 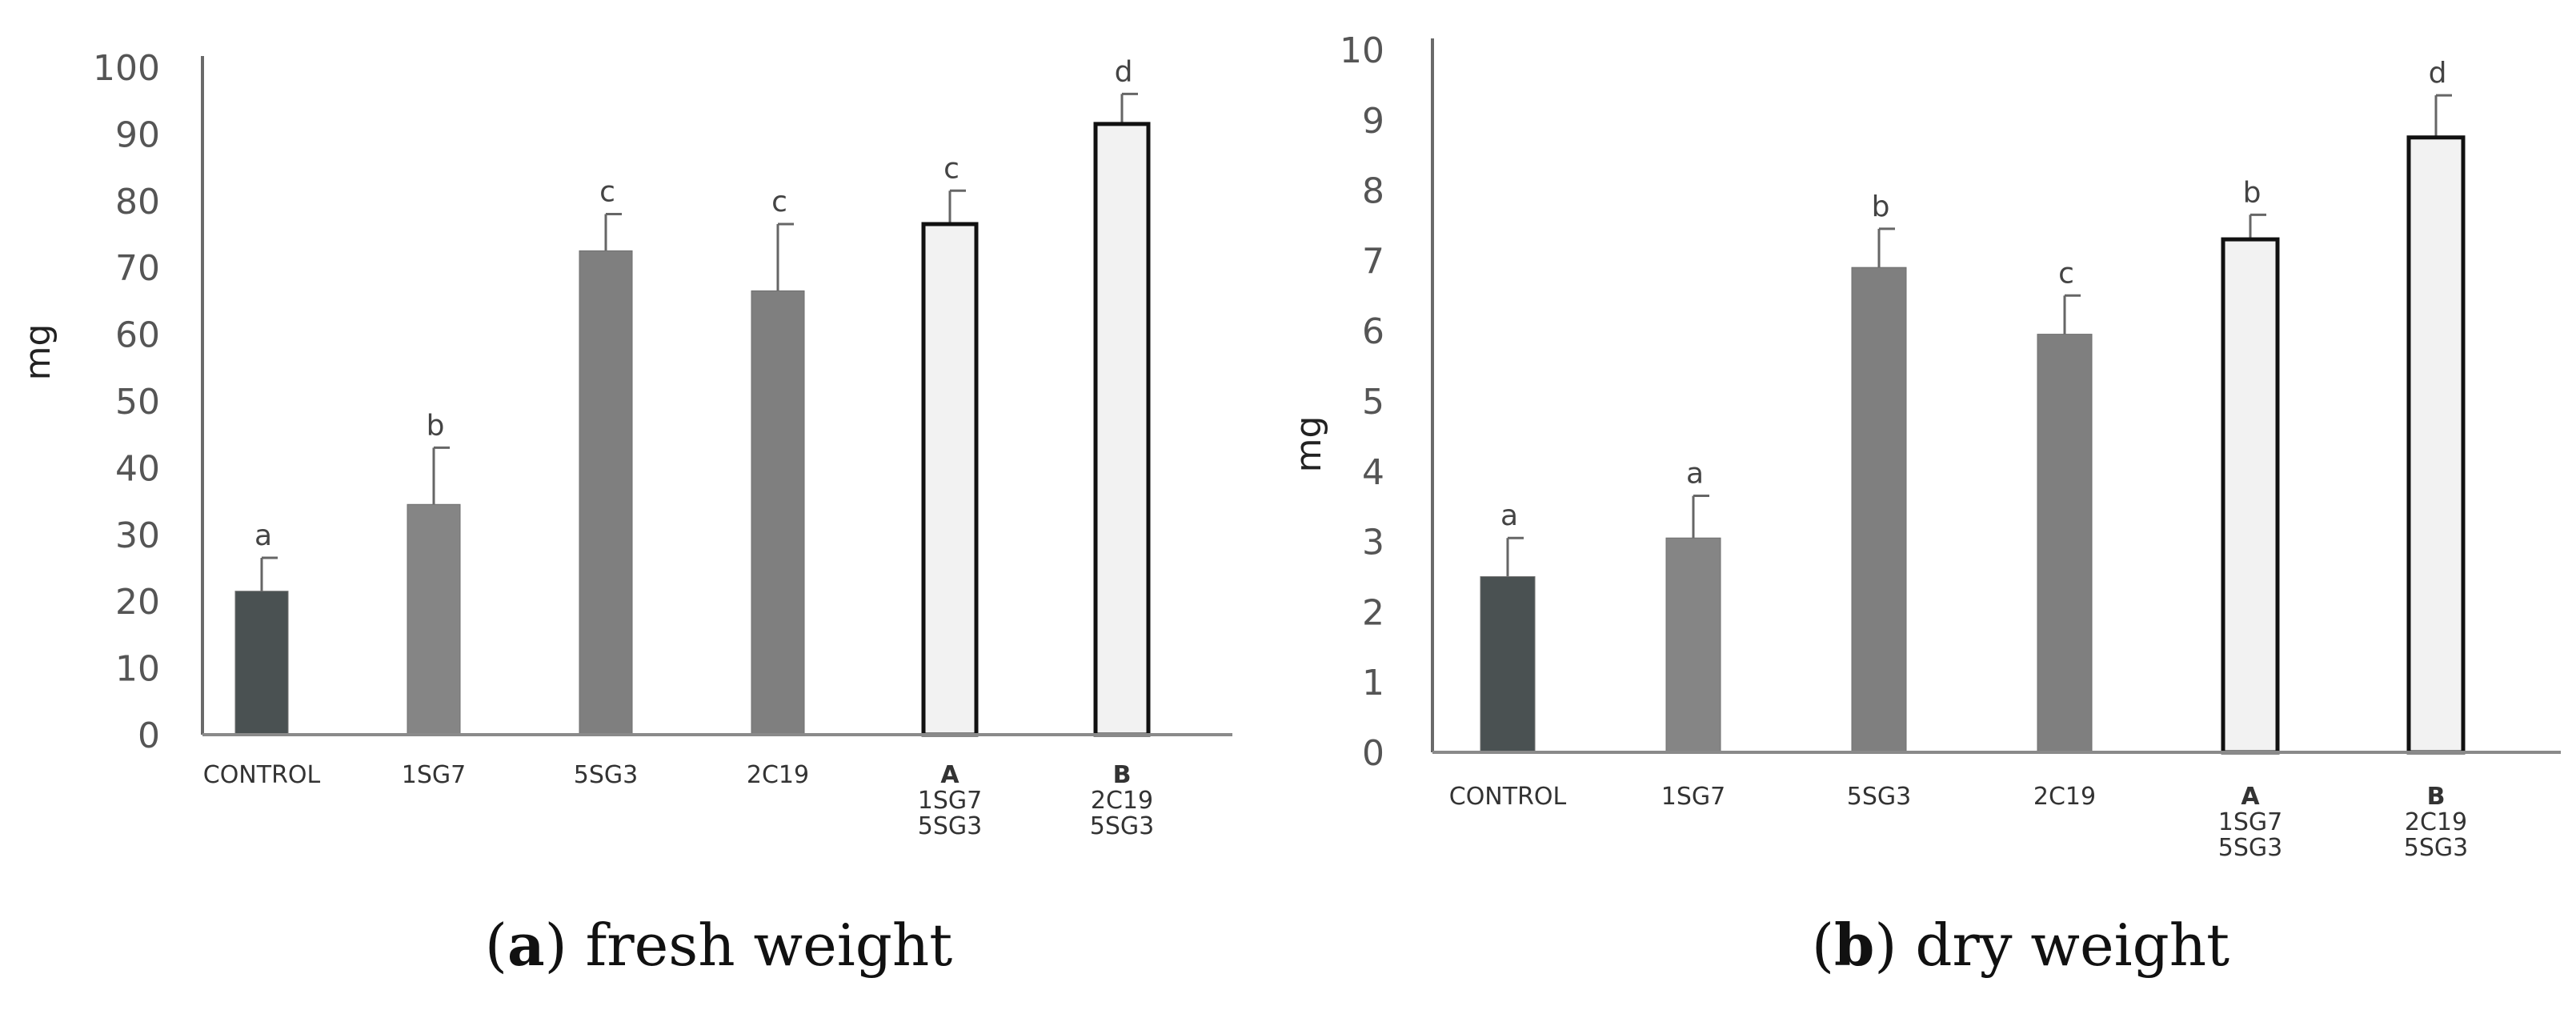 What do you see at coordinates (2436, 797) in the screenshot?
I see `x-tick-label-dry-5: B` at bounding box center [2436, 797].